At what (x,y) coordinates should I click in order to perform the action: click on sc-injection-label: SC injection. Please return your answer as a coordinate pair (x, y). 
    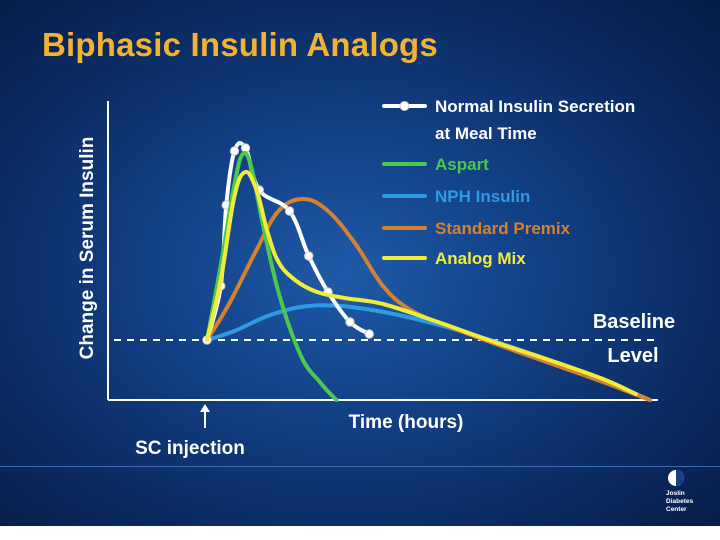
    Looking at the image, I should click on (190, 448).